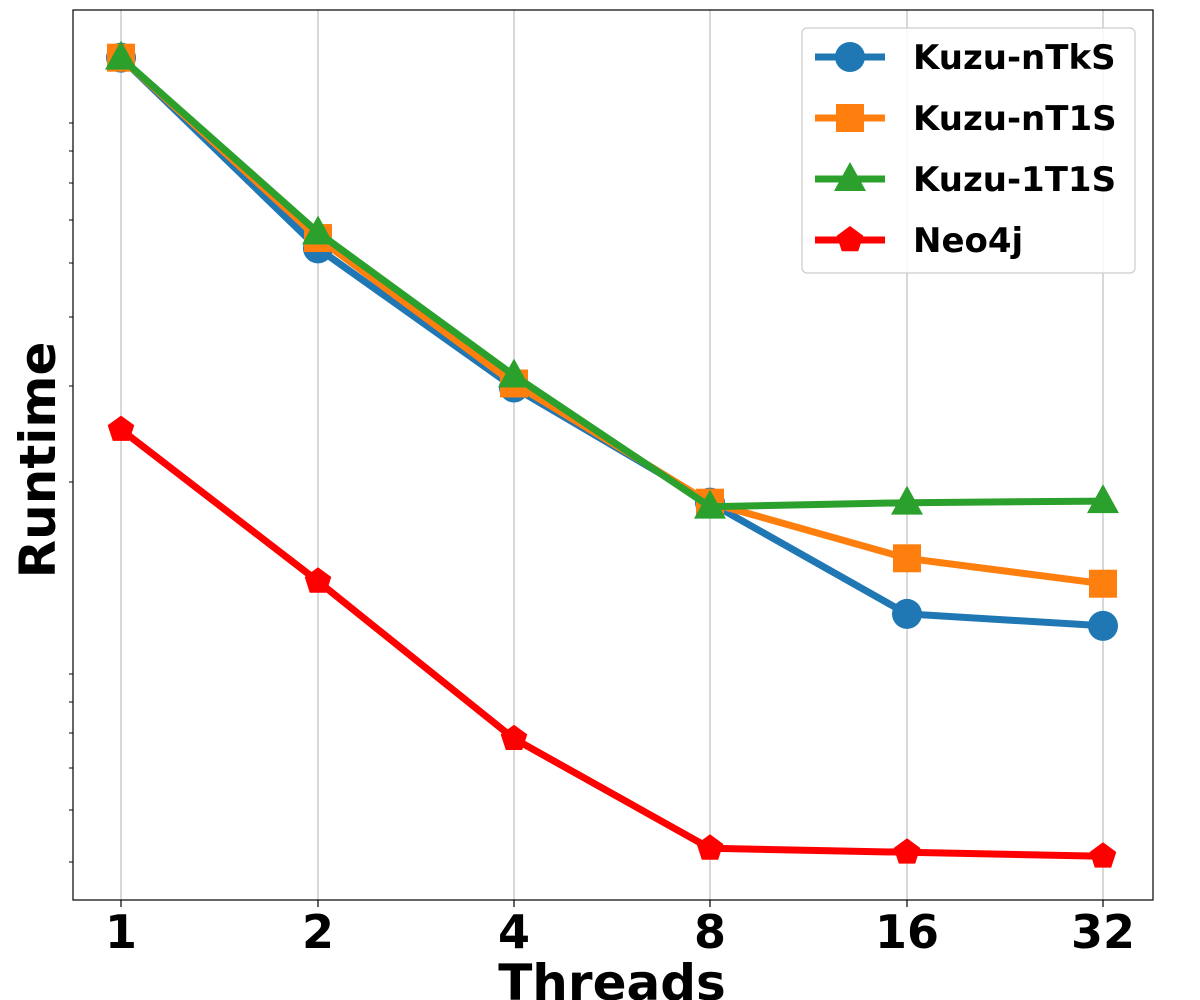  I want to click on point-kuzu-1t1s-x2, so click(318, 230).